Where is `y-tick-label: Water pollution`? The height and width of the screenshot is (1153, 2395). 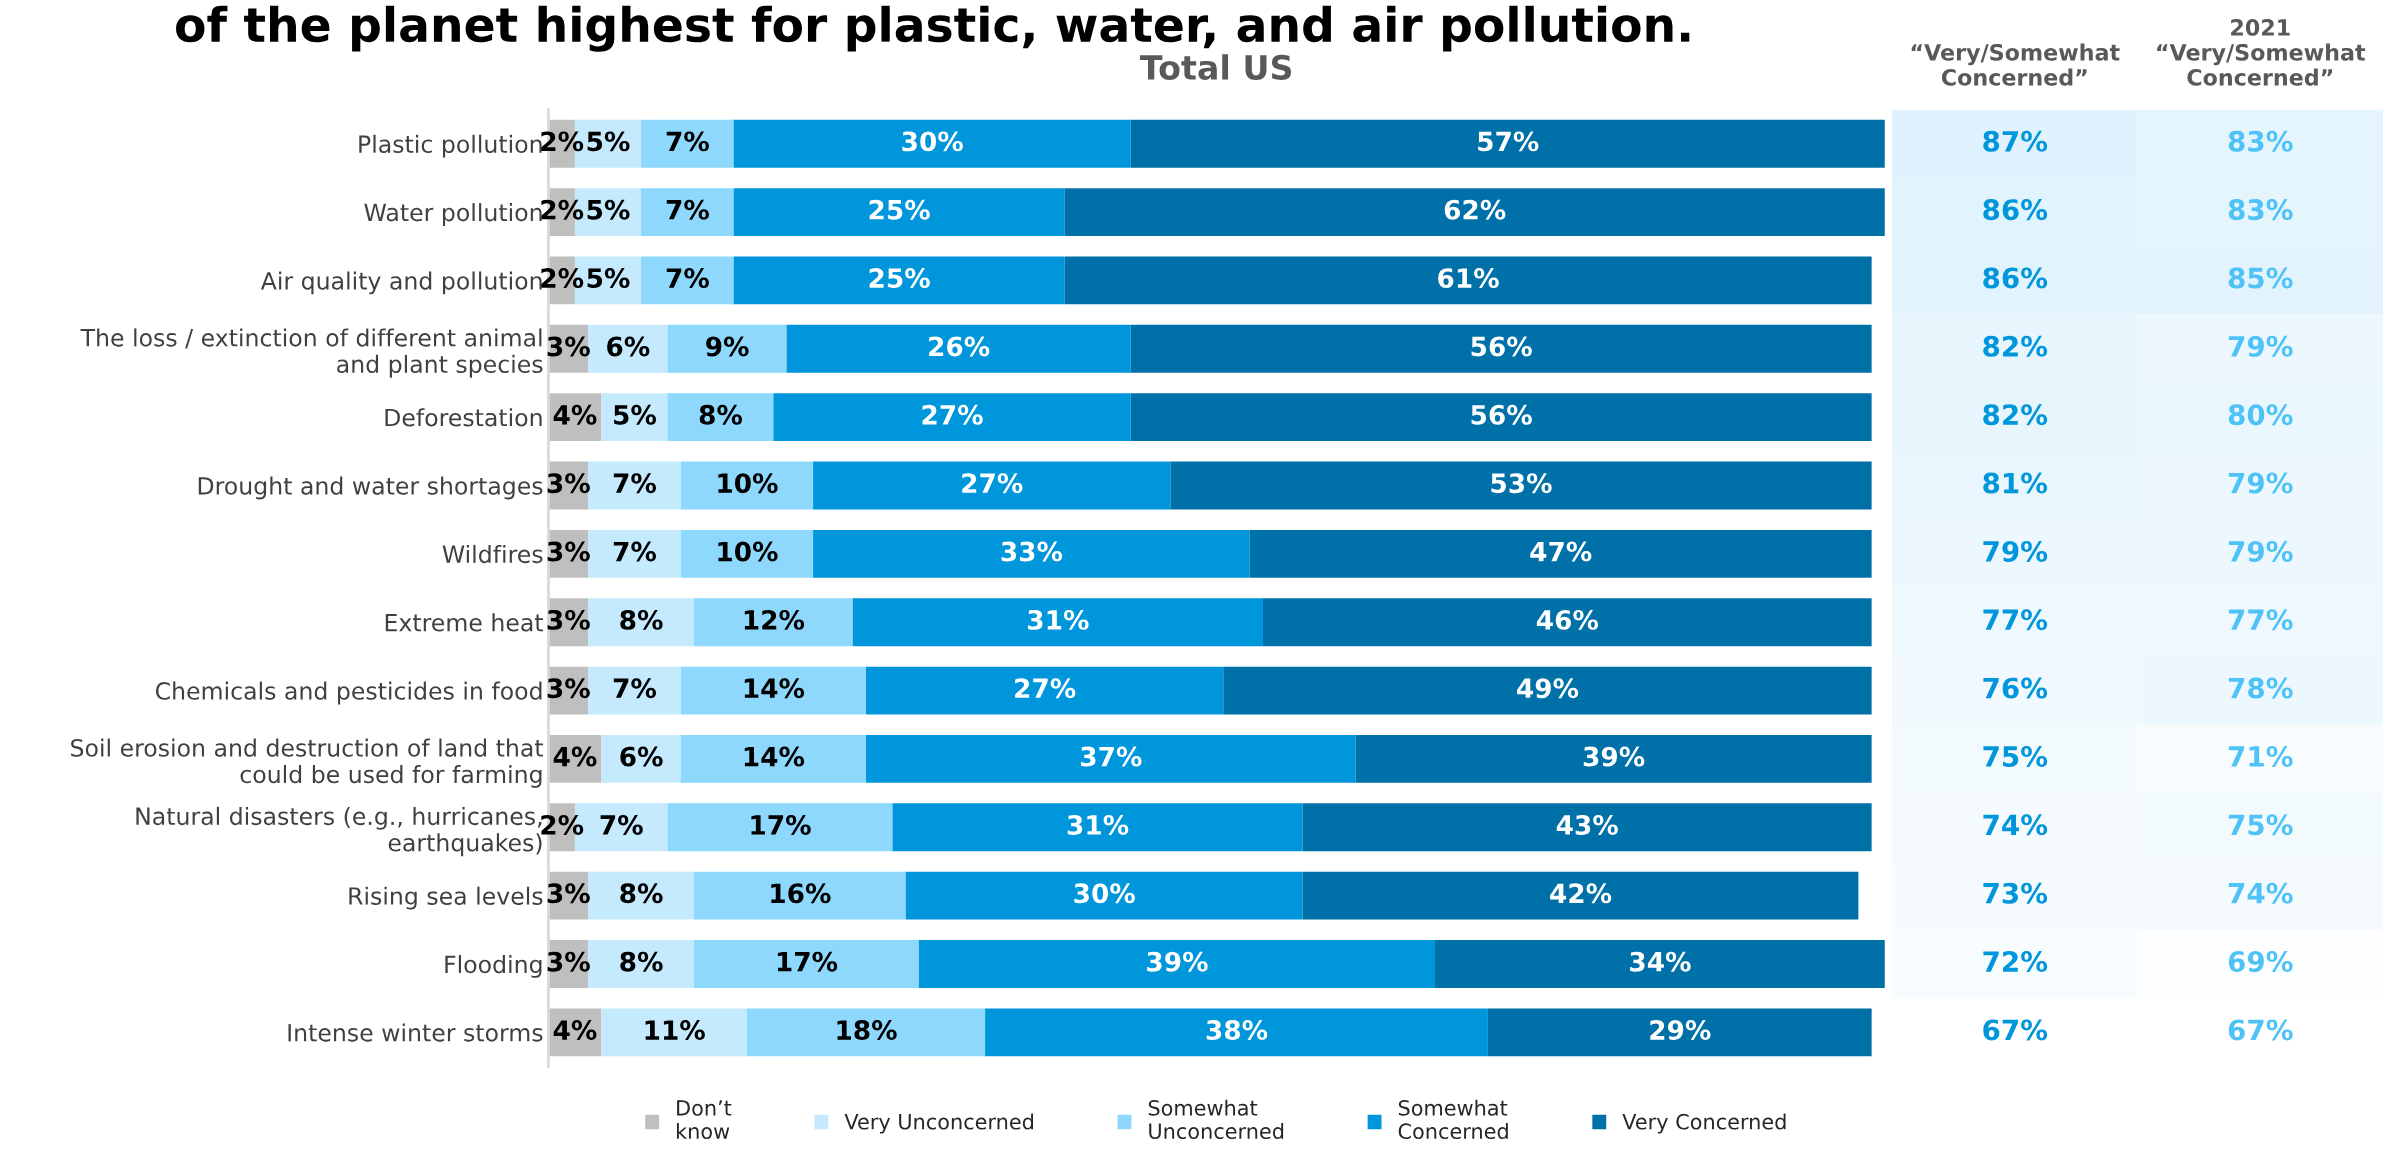
y-tick-label: Water pollution is located at coordinates (453, 214).